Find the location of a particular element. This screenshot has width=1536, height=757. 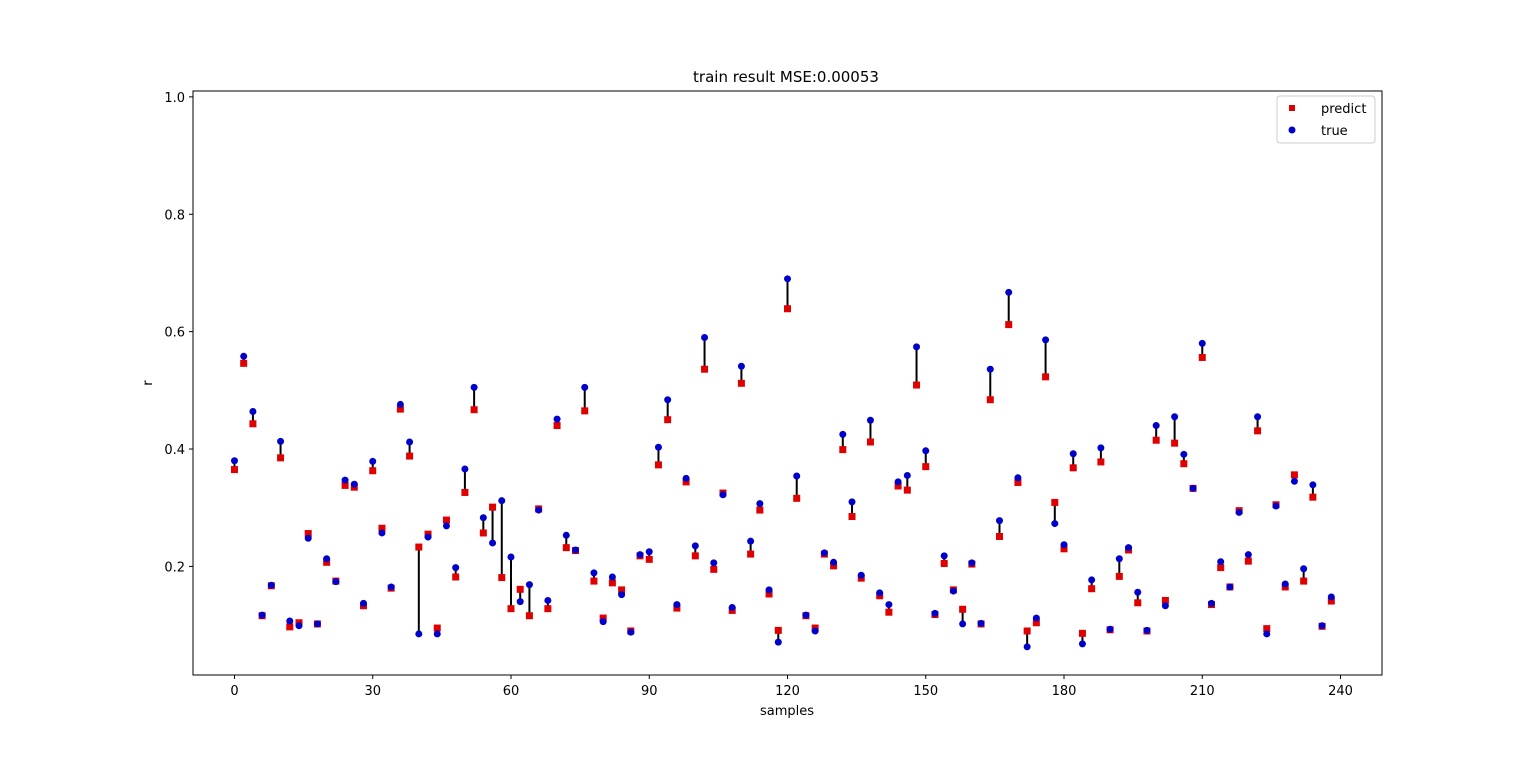

x-tick-label: 180 is located at coordinates (1064, 691).